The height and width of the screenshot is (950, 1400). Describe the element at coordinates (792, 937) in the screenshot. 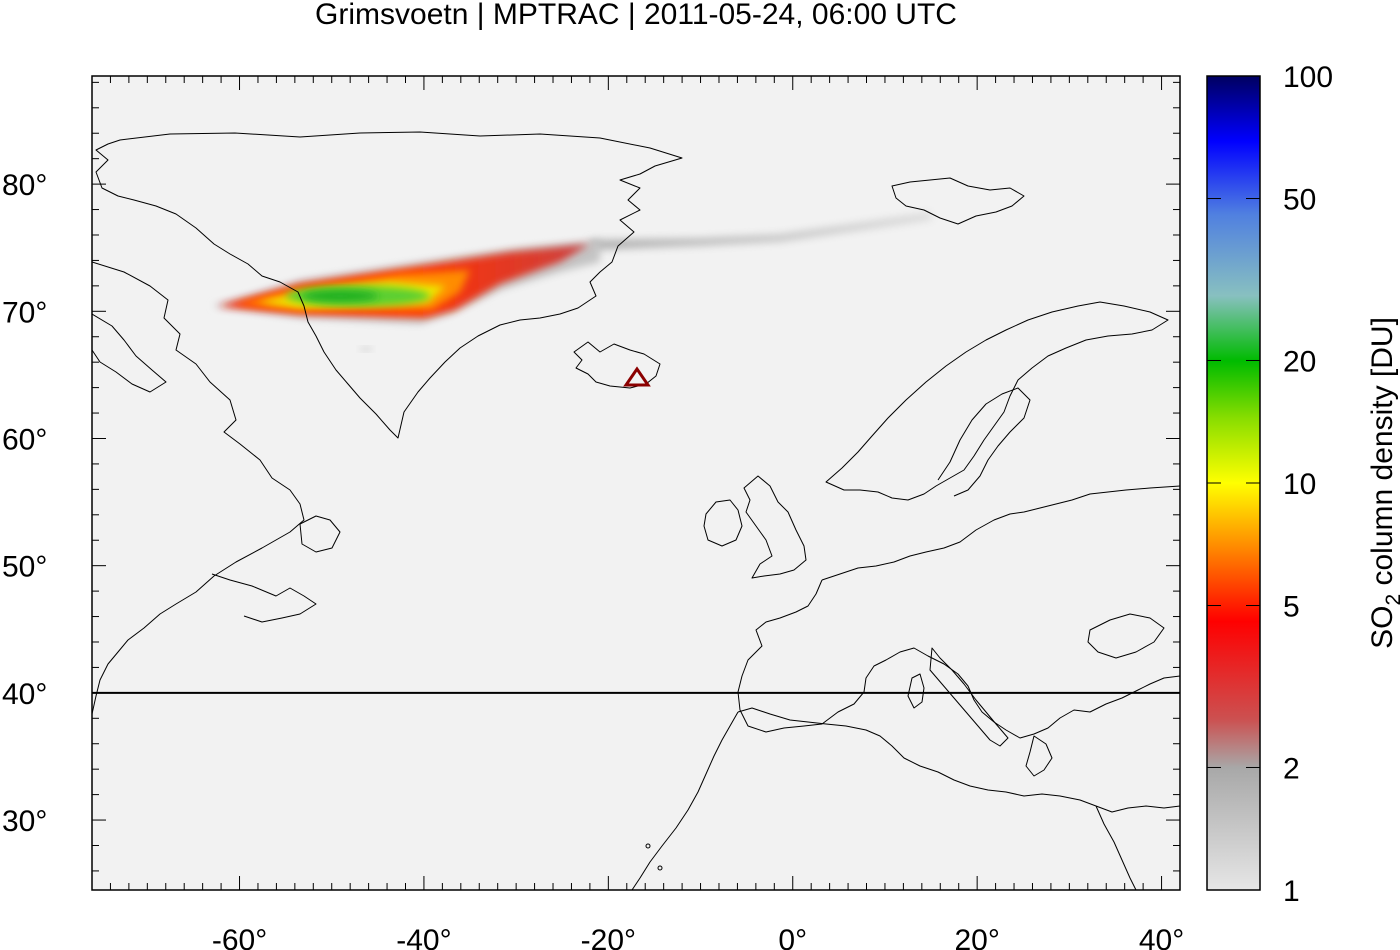

I see `lon-tick-label: 0°` at that location.